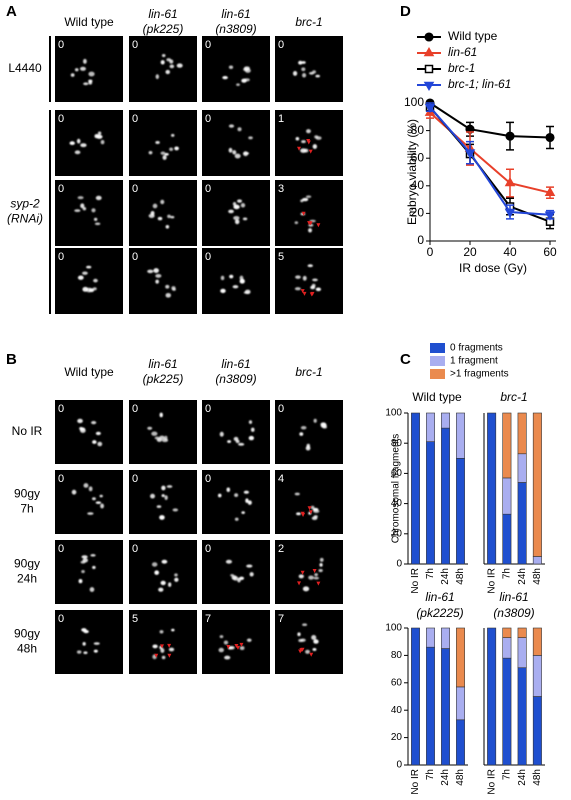 This screenshot has width=571, height=800. I want to click on fragment-count: 2, so click(281, 549).